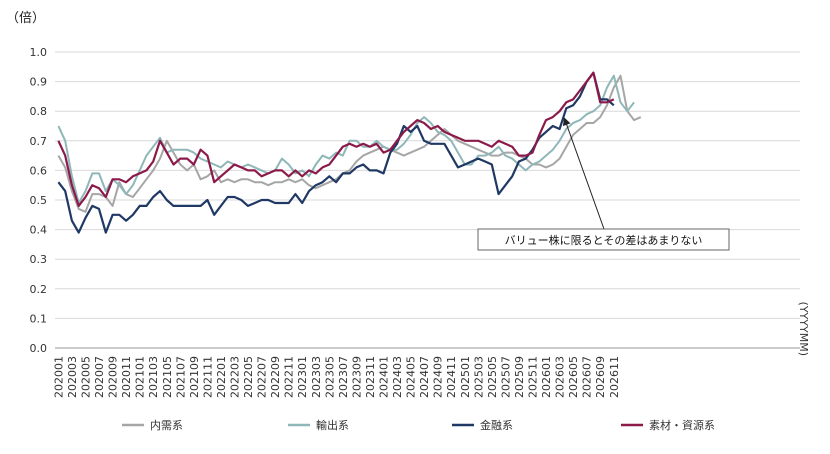 This screenshot has height=454, width=830. What do you see at coordinates (58, 377) in the screenshot?
I see `x-tick-label: 202001` at bounding box center [58, 377].